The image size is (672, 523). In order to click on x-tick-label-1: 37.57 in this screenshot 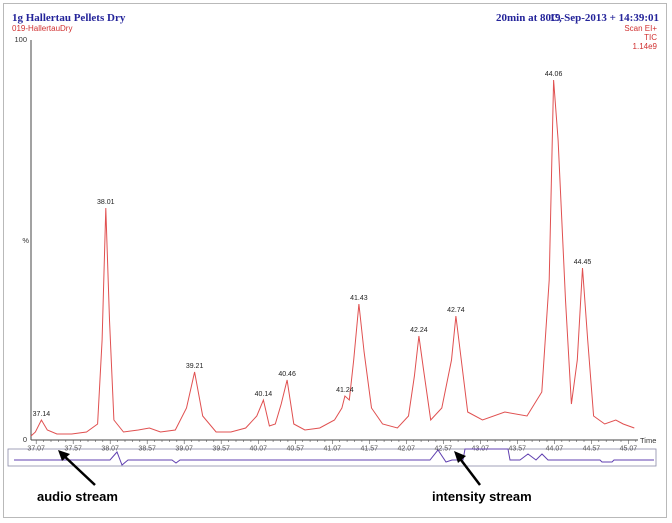, I will do `click(73, 449)`.